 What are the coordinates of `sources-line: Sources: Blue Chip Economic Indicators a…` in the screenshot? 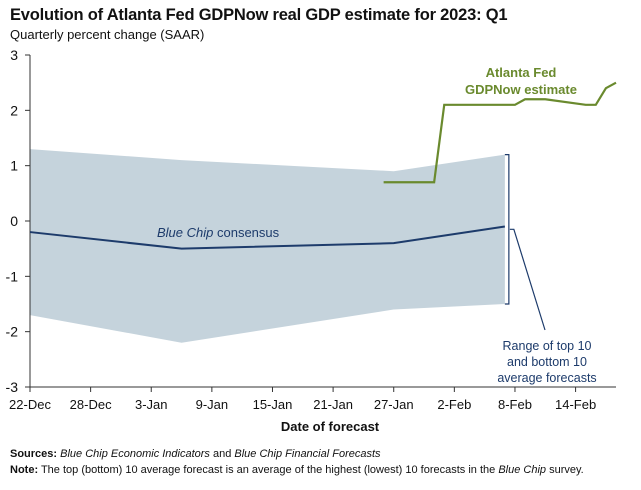 It's located at (195, 454).